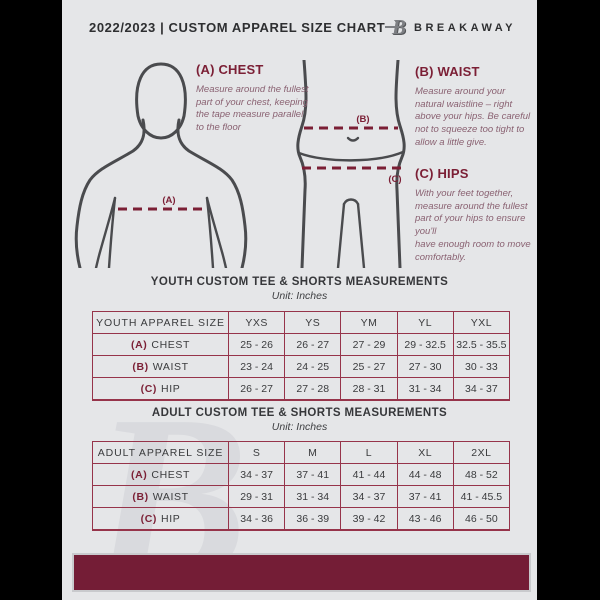  Describe the element at coordinates (481, 474) in the screenshot. I see `measurement-cell: 48 - 52` at that location.